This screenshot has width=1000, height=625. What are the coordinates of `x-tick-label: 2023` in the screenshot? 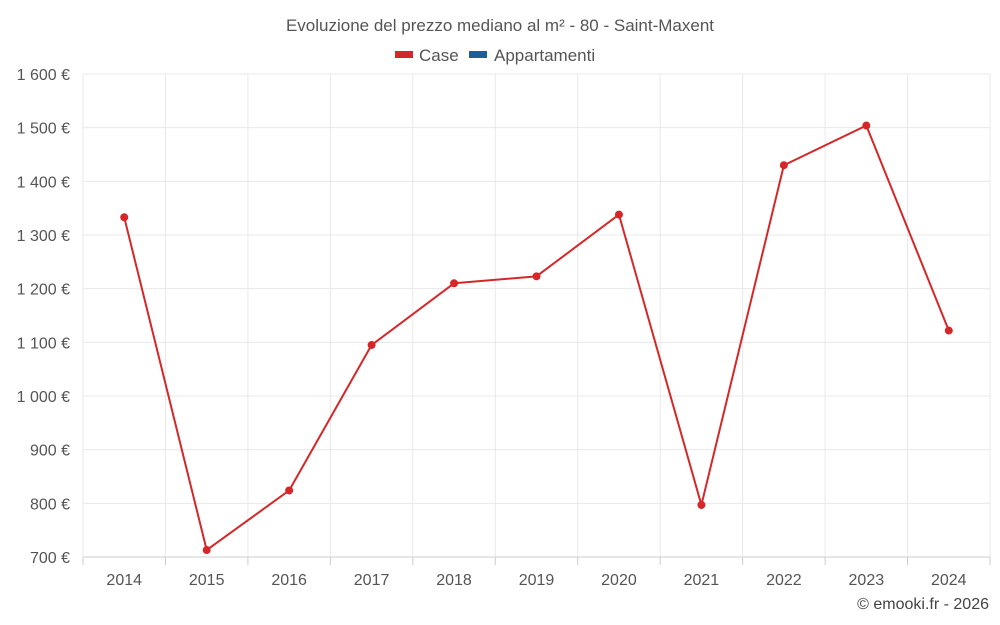 It's located at (867, 580).